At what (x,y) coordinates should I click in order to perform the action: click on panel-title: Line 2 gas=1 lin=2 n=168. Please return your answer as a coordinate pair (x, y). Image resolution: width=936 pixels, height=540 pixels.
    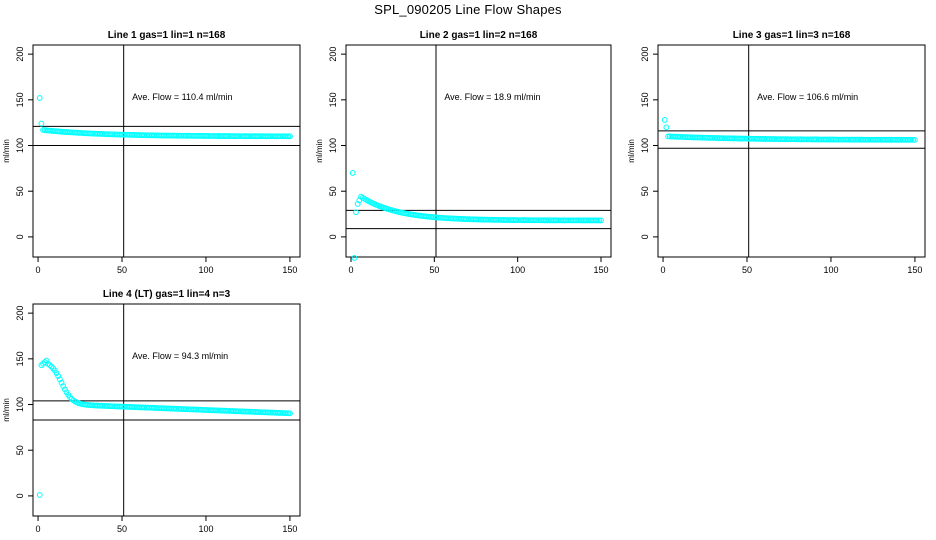
    Looking at the image, I should click on (479, 35).